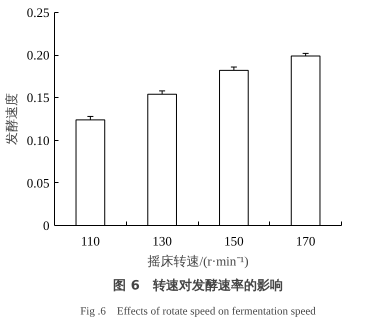  Describe the element at coordinates (38, 140) in the screenshot. I see `y-tick-label: 0.10` at that location.